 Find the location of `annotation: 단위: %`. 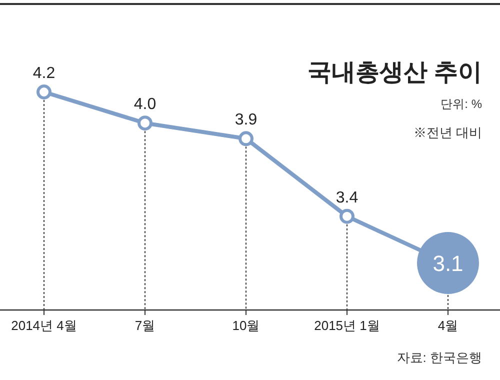

annotation: 단위: % is located at coordinates (461, 104).